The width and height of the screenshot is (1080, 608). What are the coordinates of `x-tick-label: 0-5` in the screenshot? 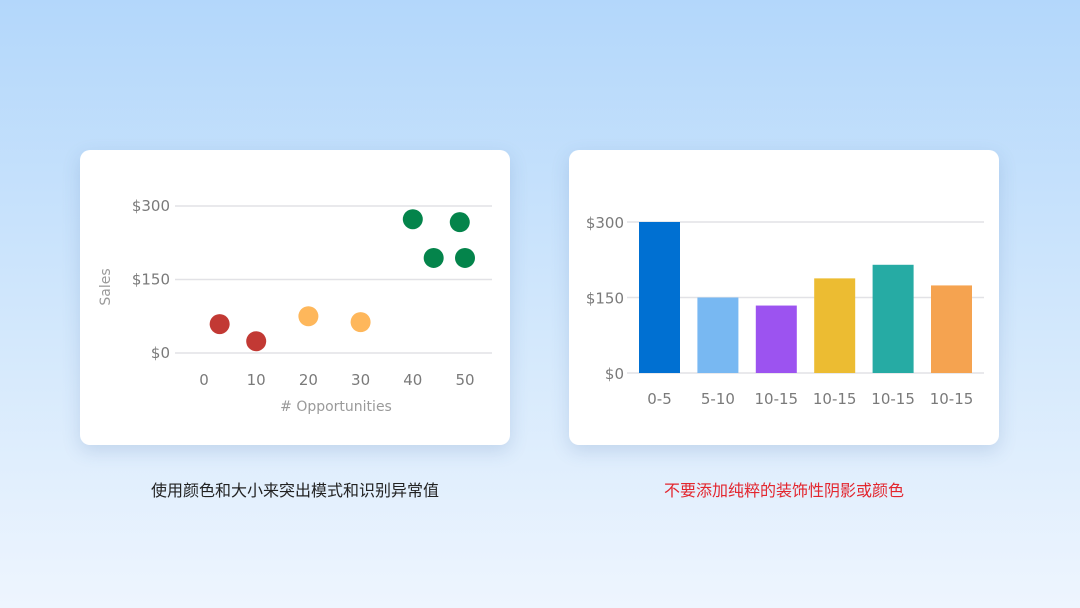 It's located at (659, 399).